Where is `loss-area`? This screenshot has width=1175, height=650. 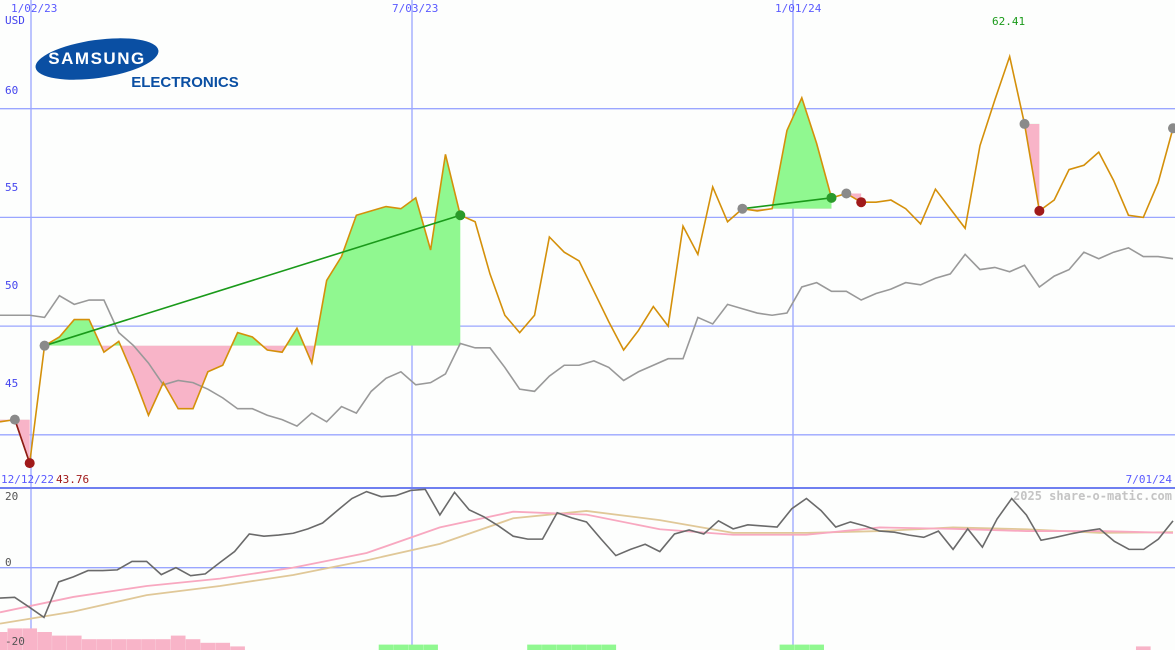
loss-area is located at coordinates (15, 441).